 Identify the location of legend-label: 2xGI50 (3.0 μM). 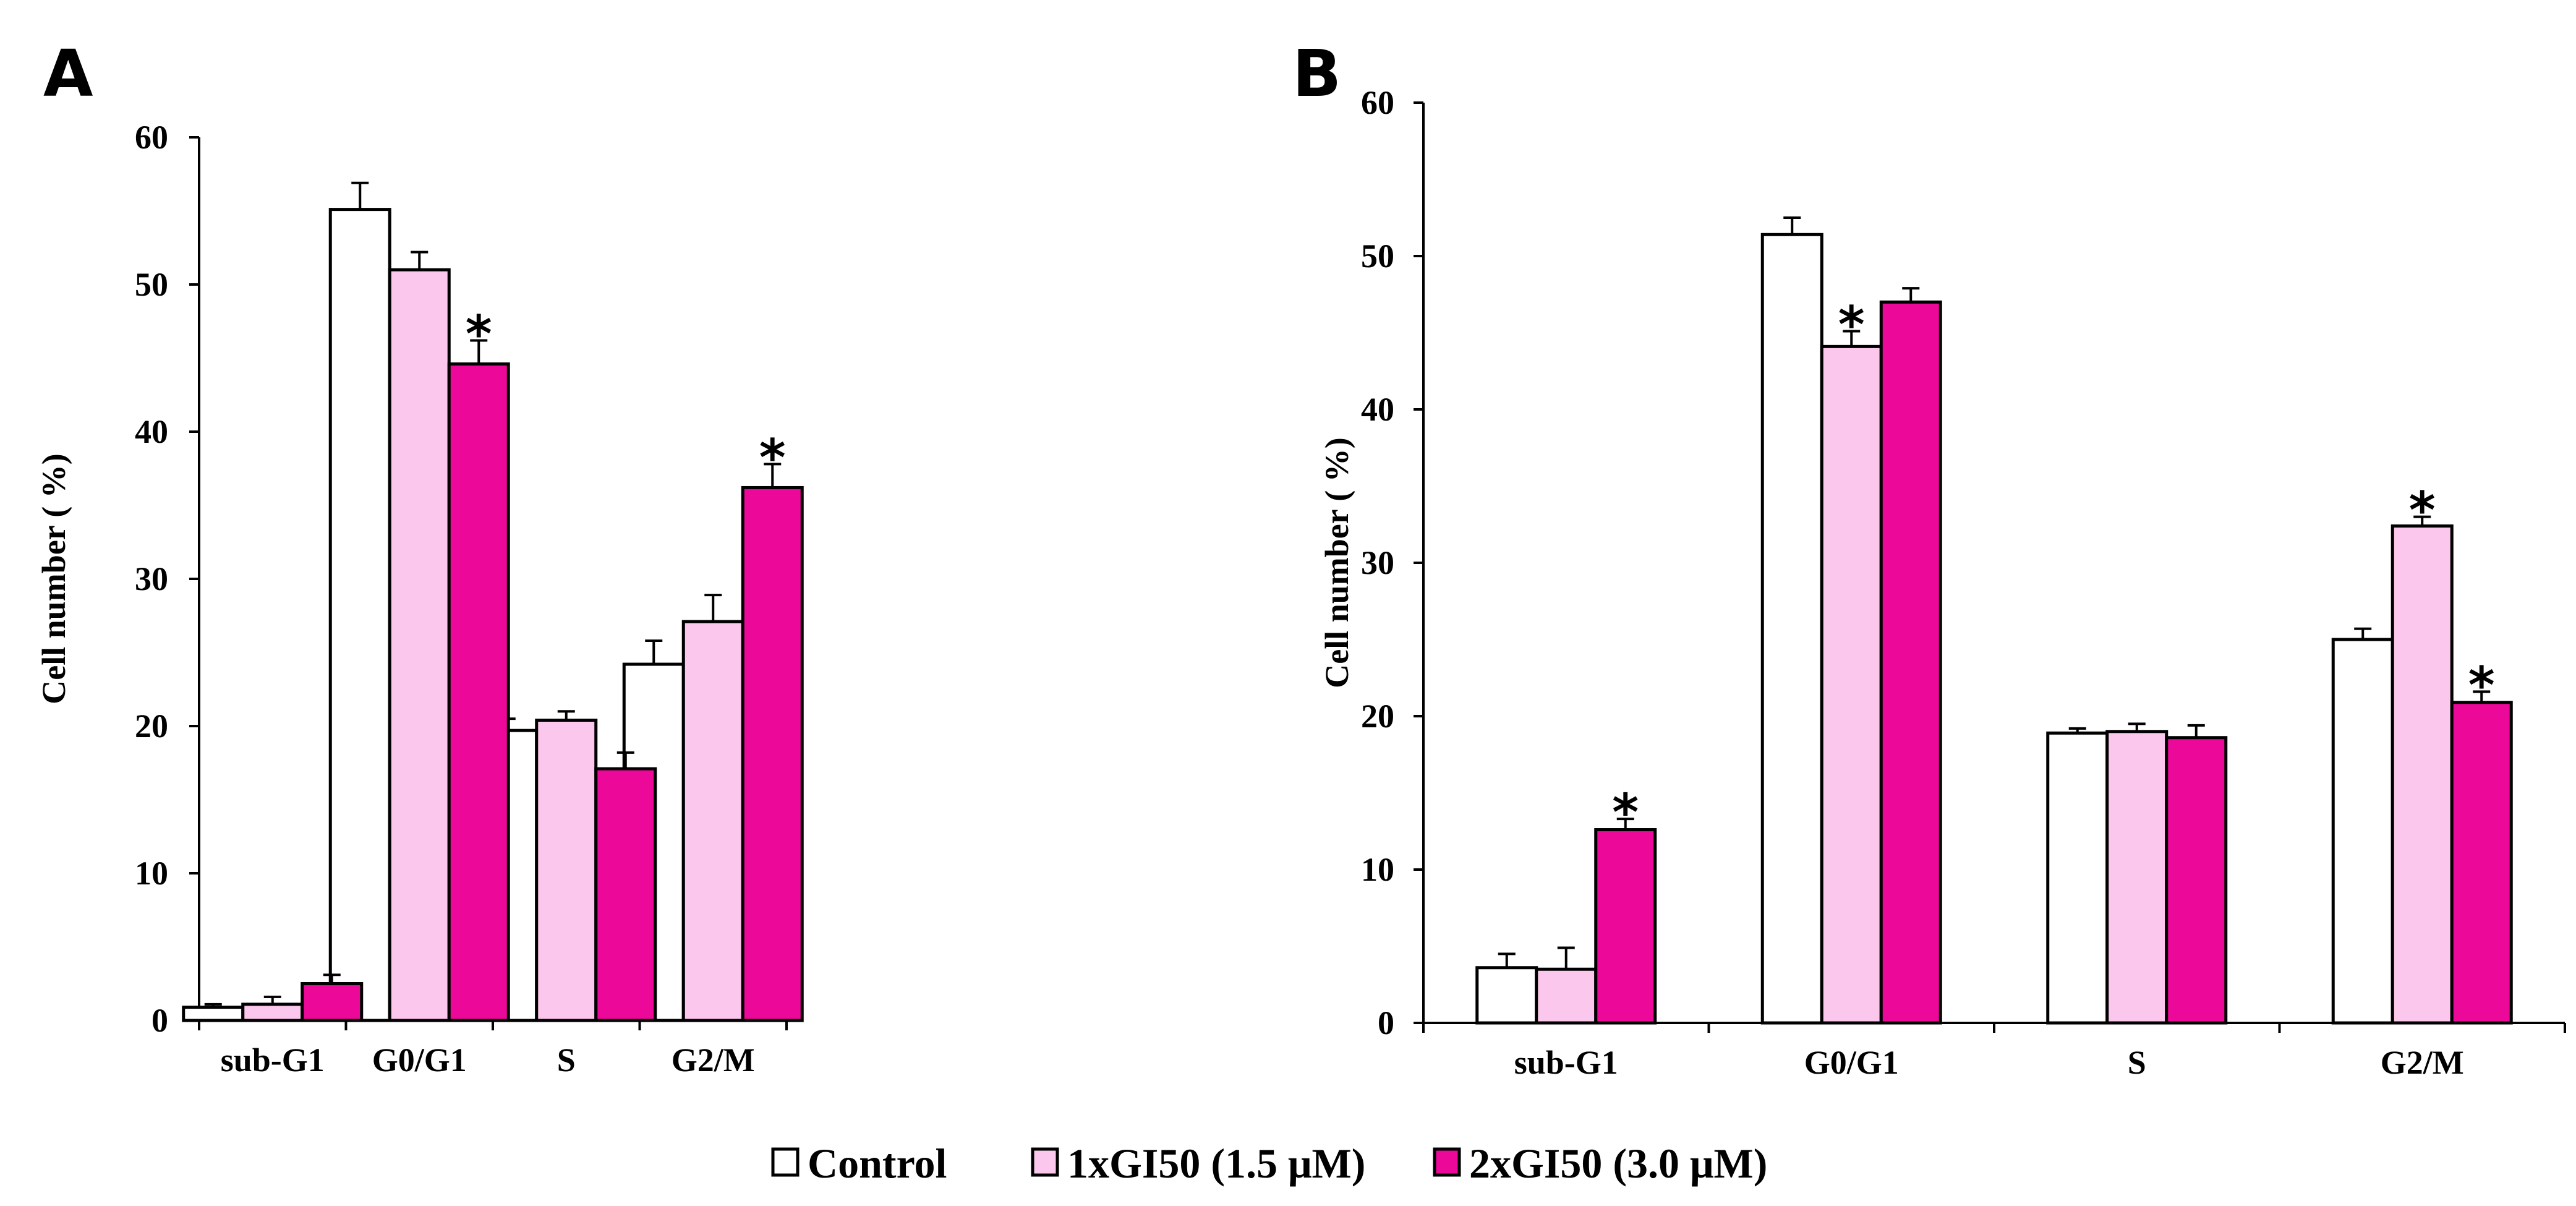
(1618, 1163).